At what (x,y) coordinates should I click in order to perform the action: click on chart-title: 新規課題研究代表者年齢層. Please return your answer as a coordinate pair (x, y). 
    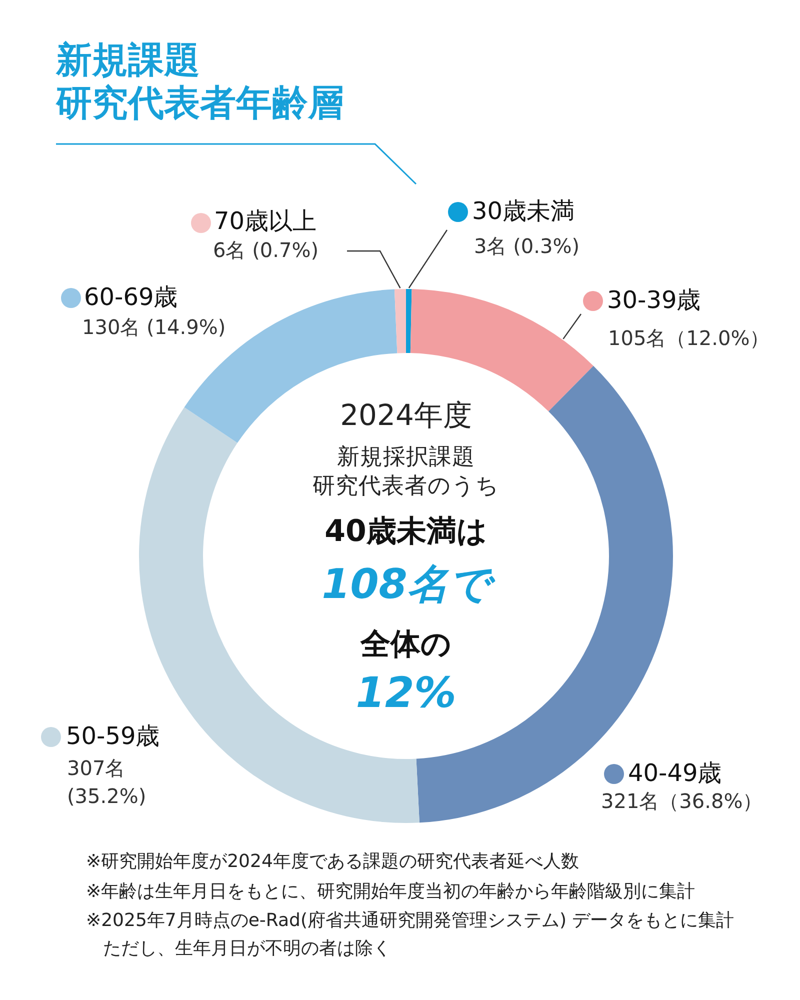
    Looking at the image, I should click on (199, 82).